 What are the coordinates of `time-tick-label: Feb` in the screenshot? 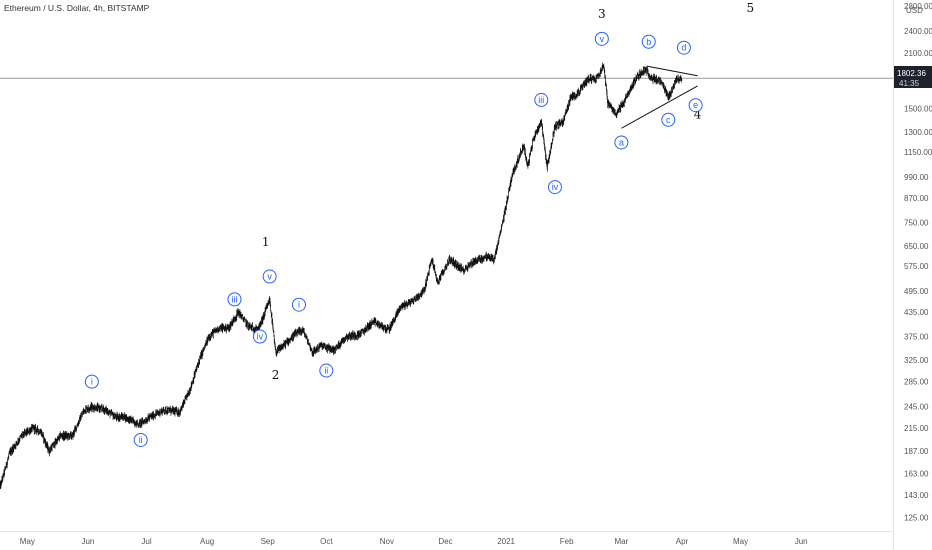 It's located at (567, 541).